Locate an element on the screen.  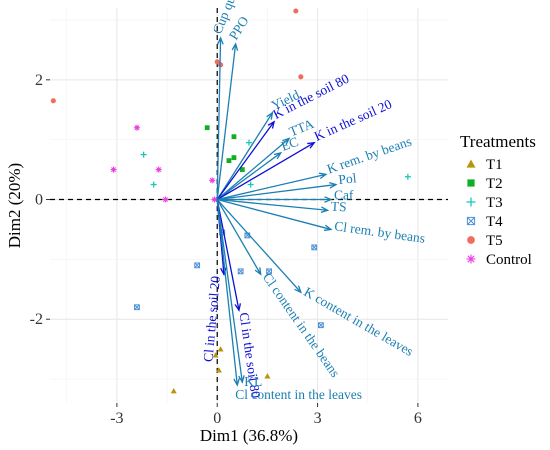
legend-label-t5: T5 is located at coordinates (494, 241).